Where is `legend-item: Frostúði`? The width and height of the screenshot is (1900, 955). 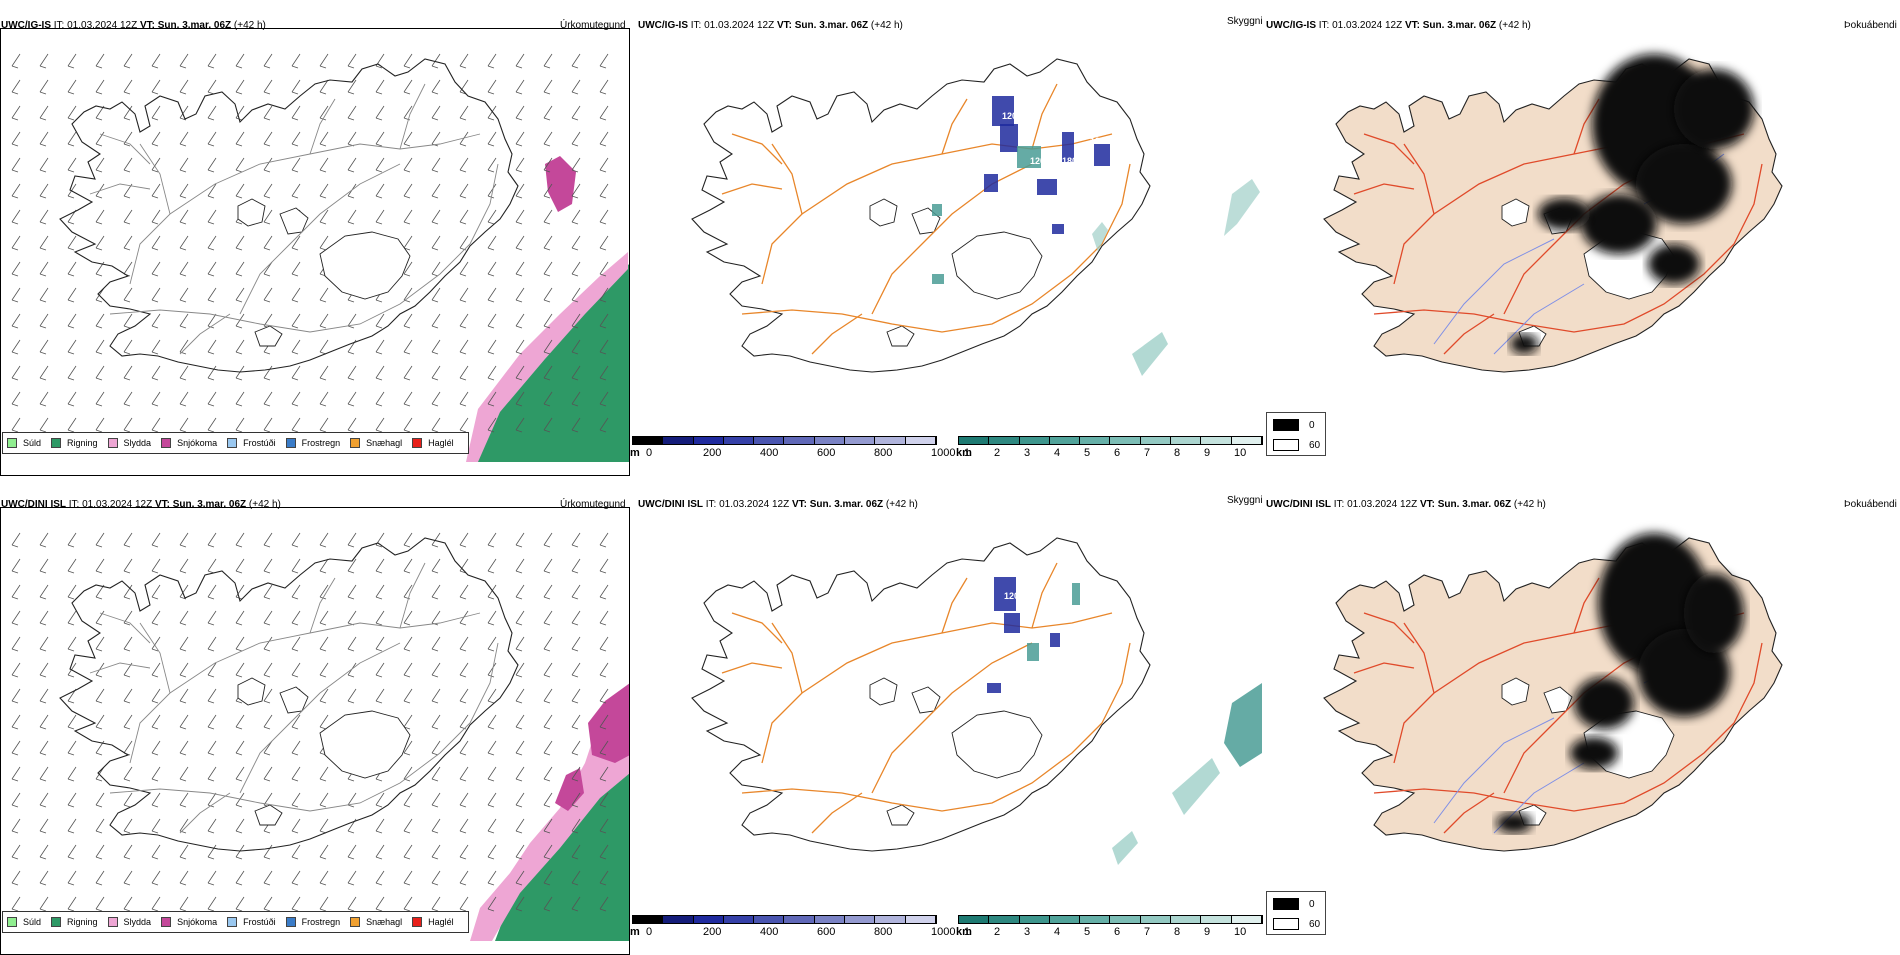
legend-item: Frostúði is located at coordinates (251, 443).